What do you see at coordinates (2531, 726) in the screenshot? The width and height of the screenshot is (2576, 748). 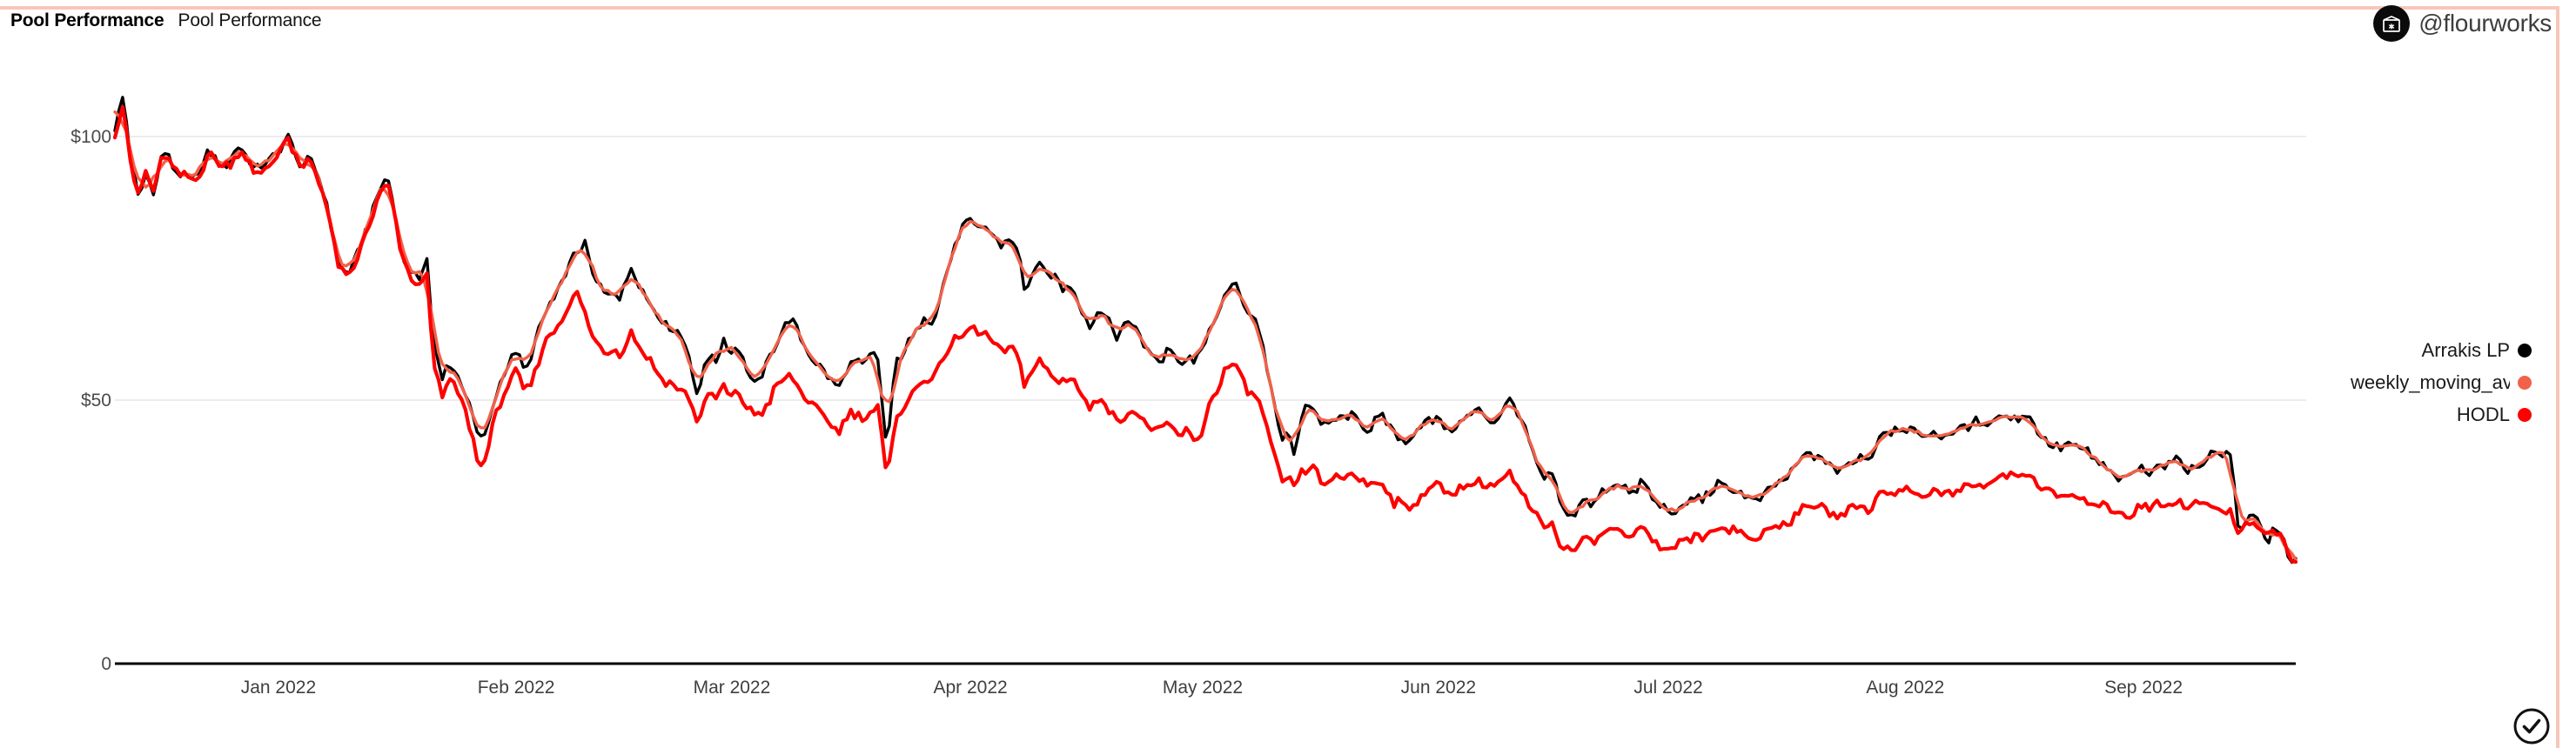 I see `check-icon` at bounding box center [2531, 726].